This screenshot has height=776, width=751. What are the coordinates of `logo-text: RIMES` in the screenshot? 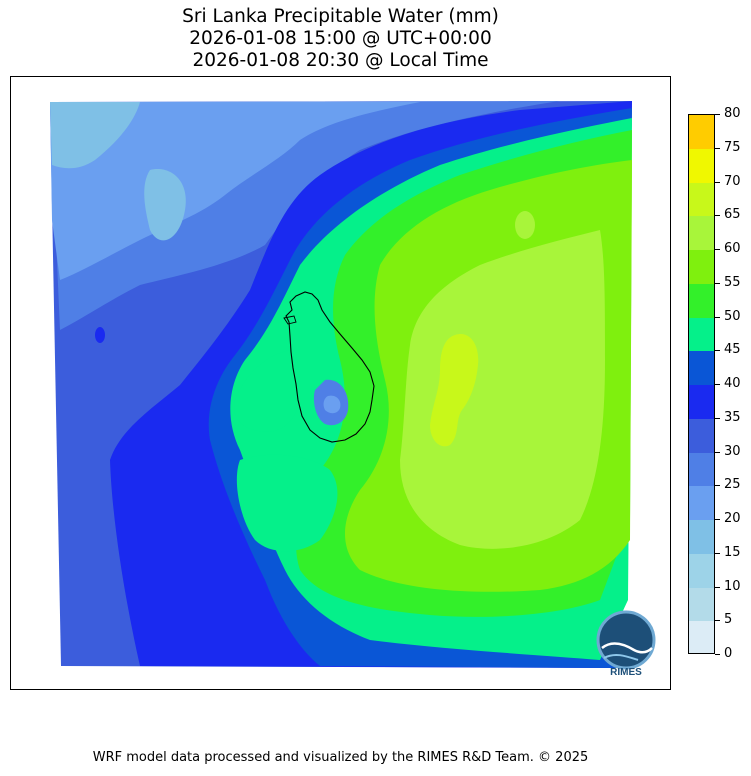 It's located at (626, 672).